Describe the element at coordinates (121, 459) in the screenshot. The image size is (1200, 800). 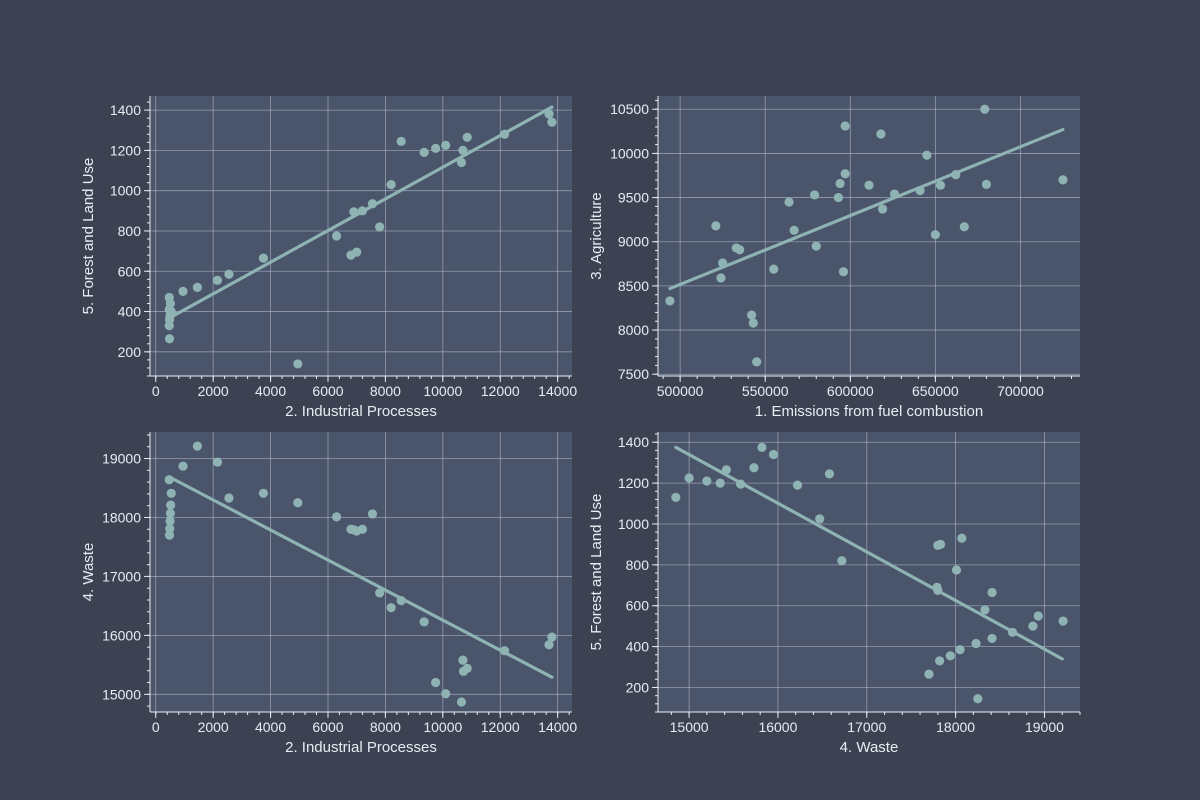
I see `y-tick-label: 19000` at that location.